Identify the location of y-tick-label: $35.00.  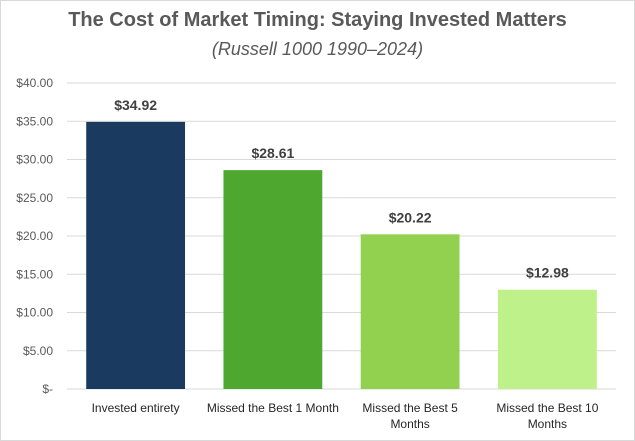
(34, 121).